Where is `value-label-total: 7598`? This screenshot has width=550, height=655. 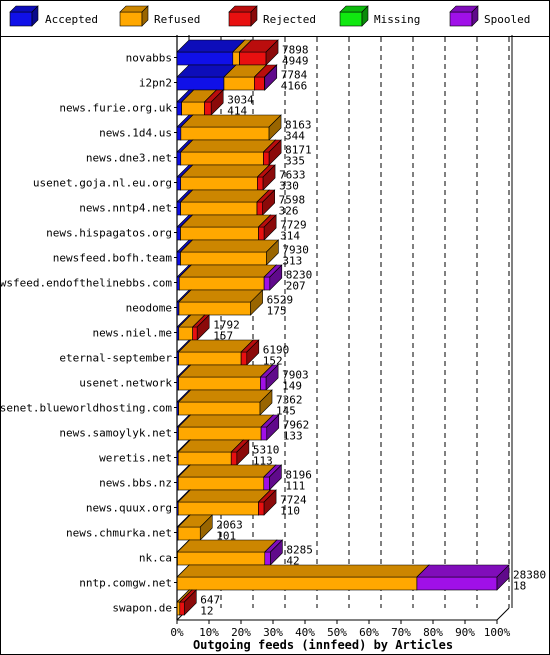
value-label-total: 7598 is located at coordinates (292, 200).